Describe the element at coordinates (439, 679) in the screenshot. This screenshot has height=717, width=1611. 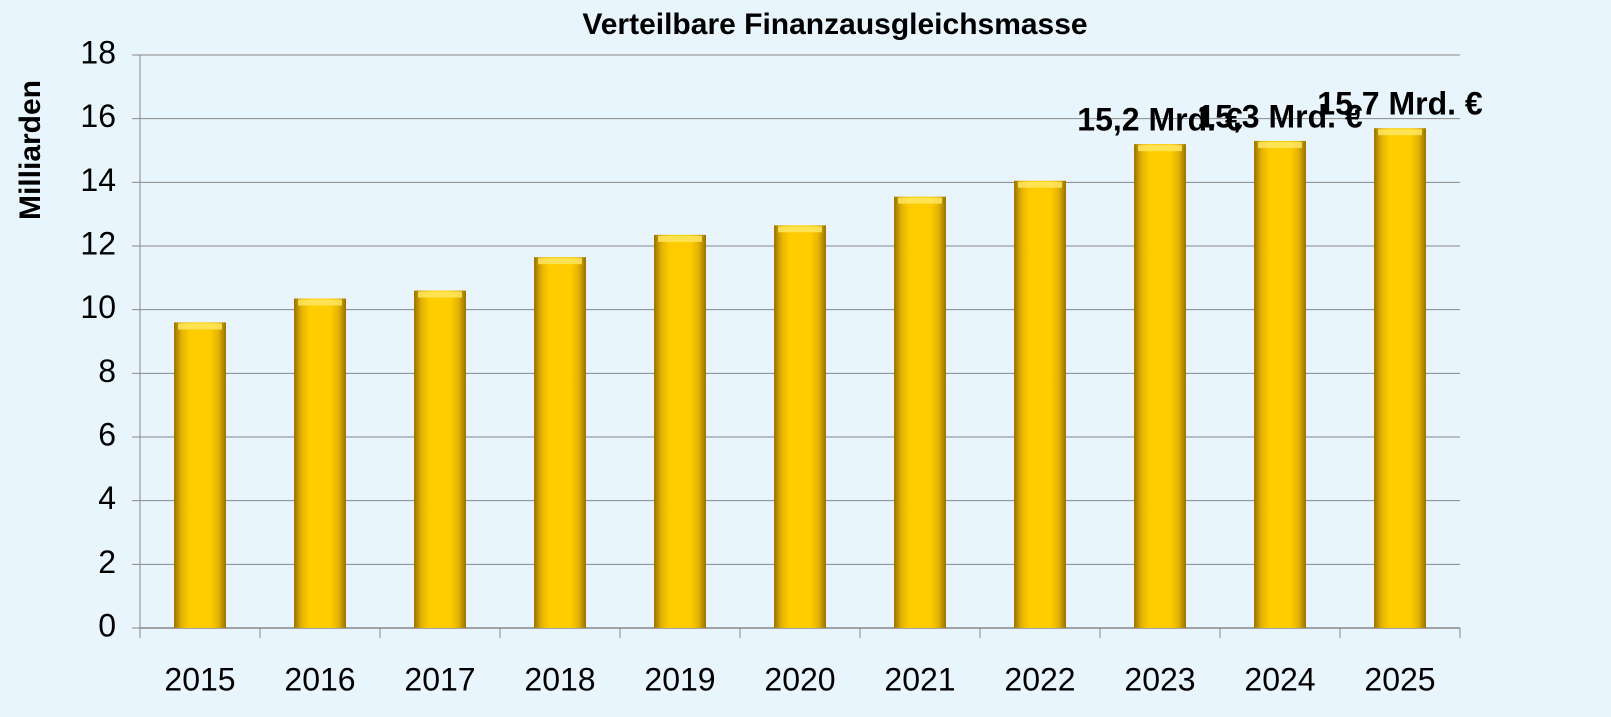
I see `x-tick-label: 2017` at that location.